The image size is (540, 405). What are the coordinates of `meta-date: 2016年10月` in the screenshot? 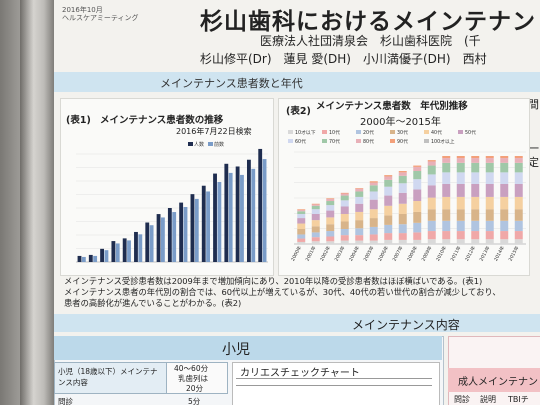 It's located at (82, 10).